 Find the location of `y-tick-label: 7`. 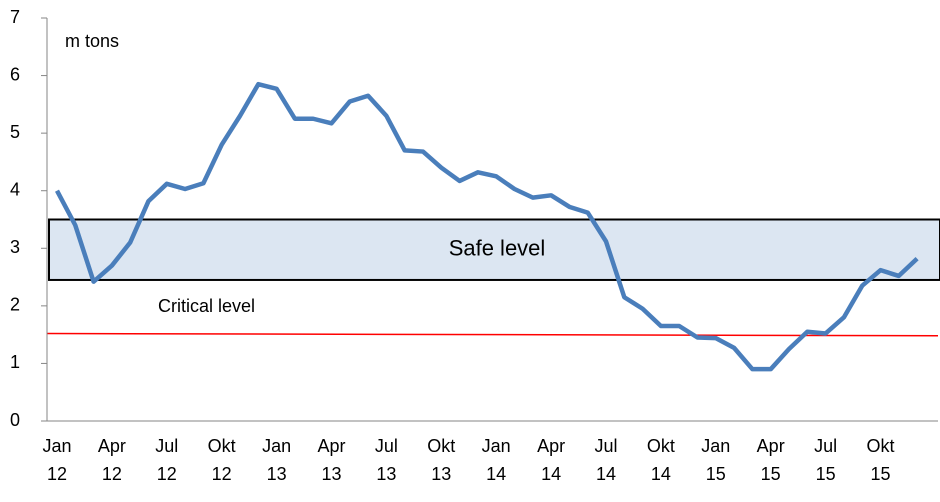

y-tick-label: 7 is located at coordinates (15, 17).